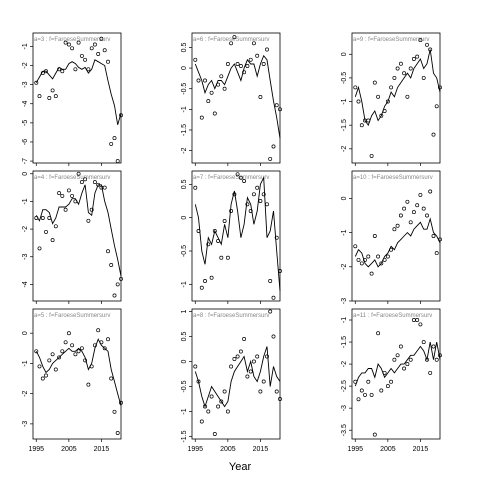  What do you see at coordinates (344, 342) in the screenshot?
I see `y-tick-label: -1.5` at bounding box center [344, 342].